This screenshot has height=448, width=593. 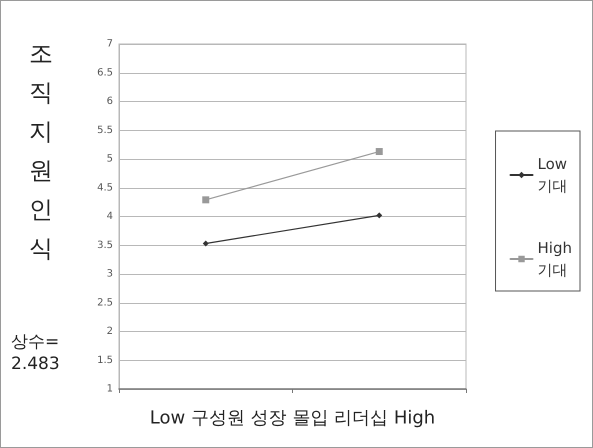 I want to click on y-tick-label: 5, so click(x=109, y=159).